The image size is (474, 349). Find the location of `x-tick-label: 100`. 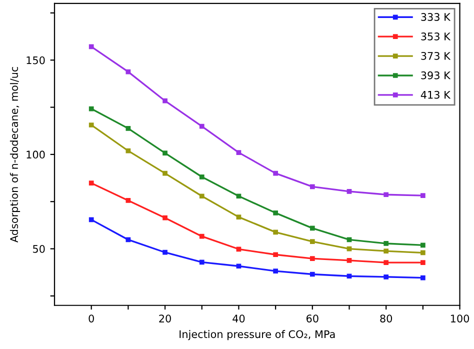

x-tick-label: 100 is located at coordinates (460, 318).